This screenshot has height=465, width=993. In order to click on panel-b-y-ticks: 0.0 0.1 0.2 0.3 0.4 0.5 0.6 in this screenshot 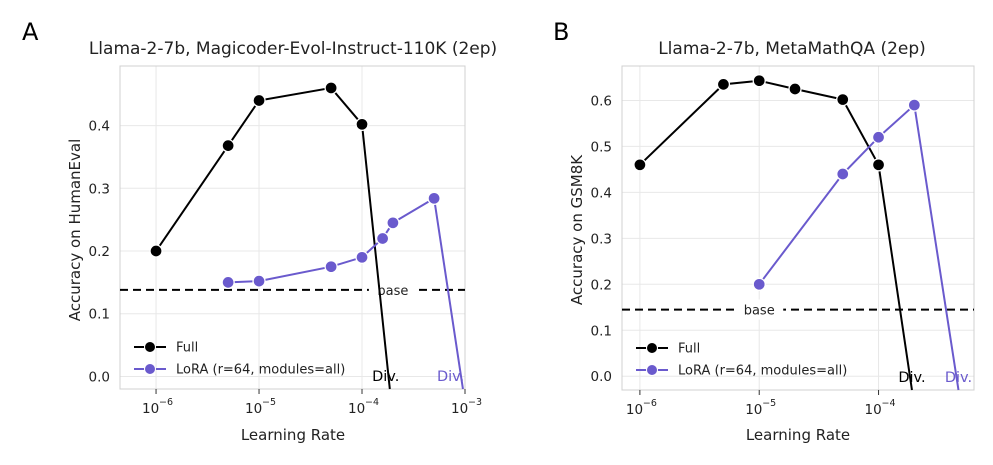, I will do `click(601, 239)`.